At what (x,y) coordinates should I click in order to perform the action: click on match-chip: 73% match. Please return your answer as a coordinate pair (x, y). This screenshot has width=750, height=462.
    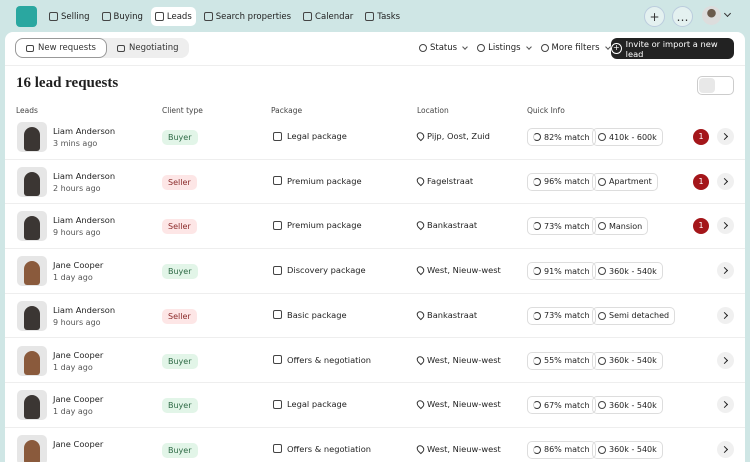
    Looking at the image, I should click on (561, 226).